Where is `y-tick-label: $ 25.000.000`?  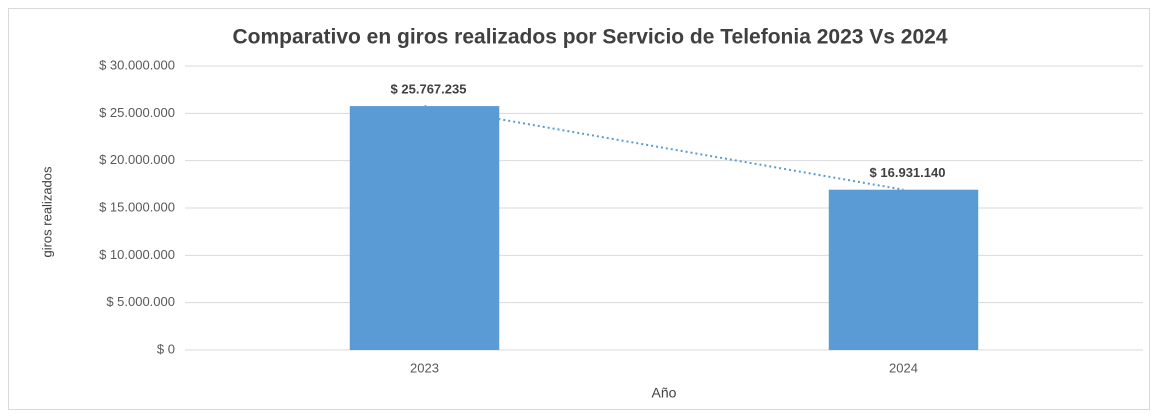 y-tick-label: $ 25.000.000 is located at coordinates (137, 112).